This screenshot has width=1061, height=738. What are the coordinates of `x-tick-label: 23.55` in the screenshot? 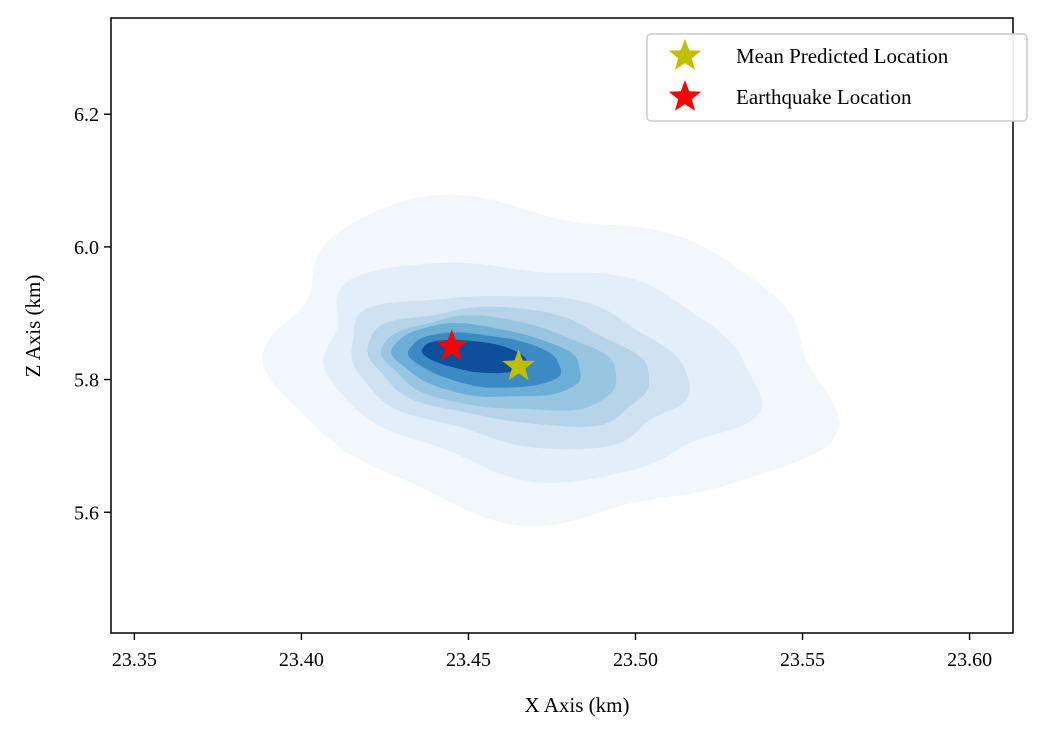 It's located at (802, 660).